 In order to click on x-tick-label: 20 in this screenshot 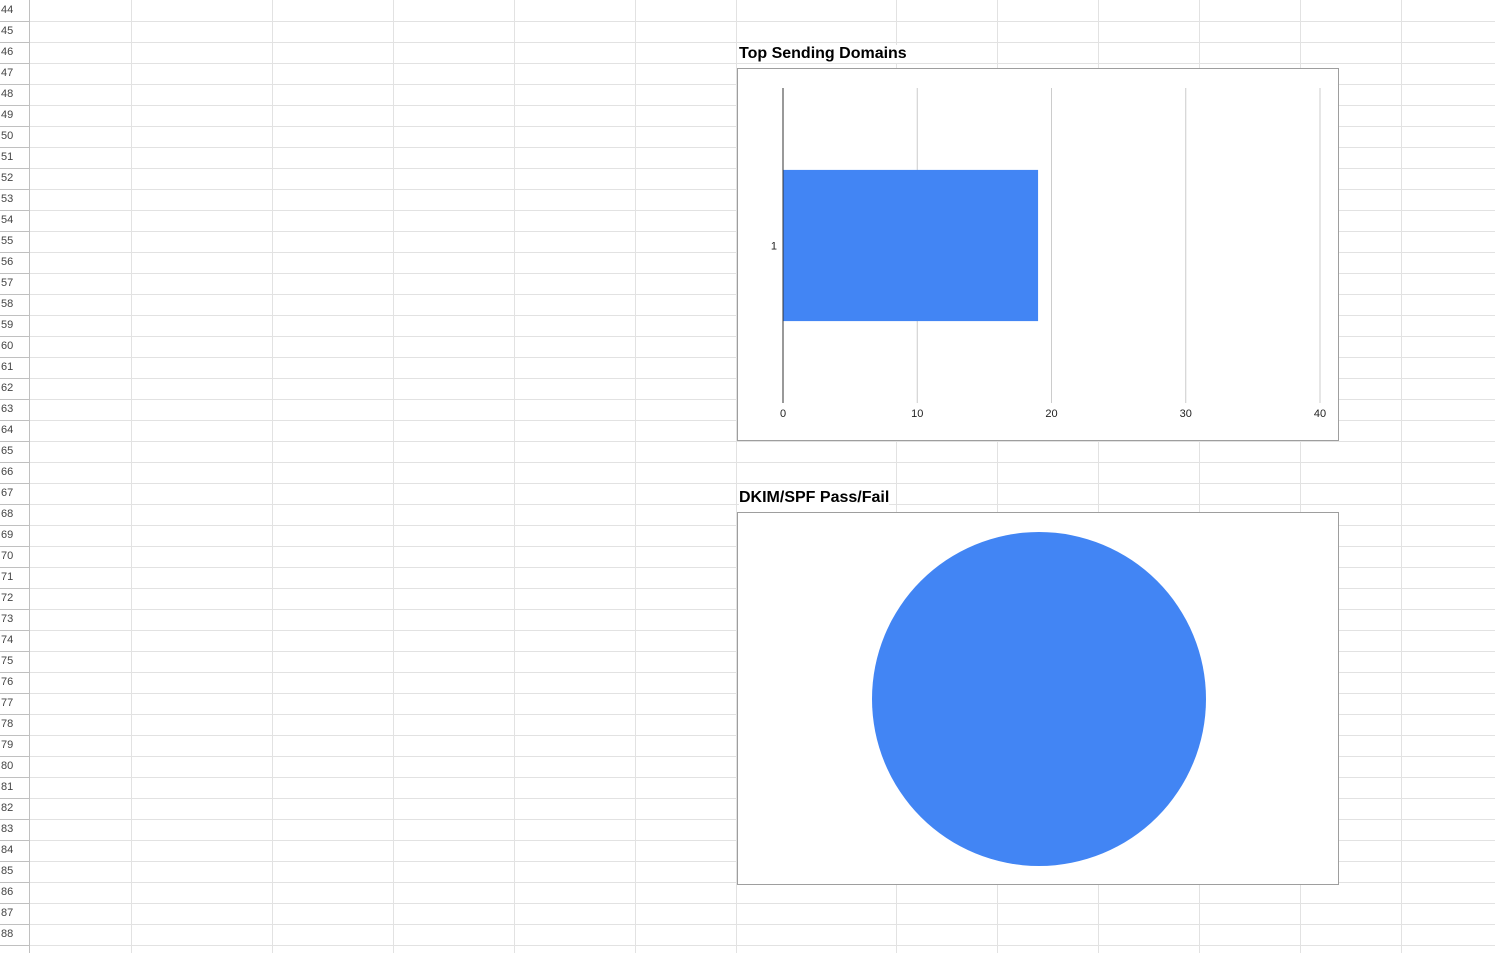, I will do `click(1051, 414)`.